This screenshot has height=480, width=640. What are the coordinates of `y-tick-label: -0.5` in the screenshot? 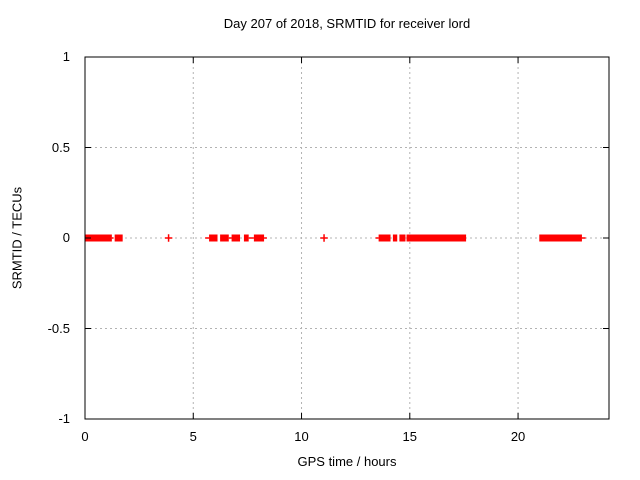 It's located at (58, 328).